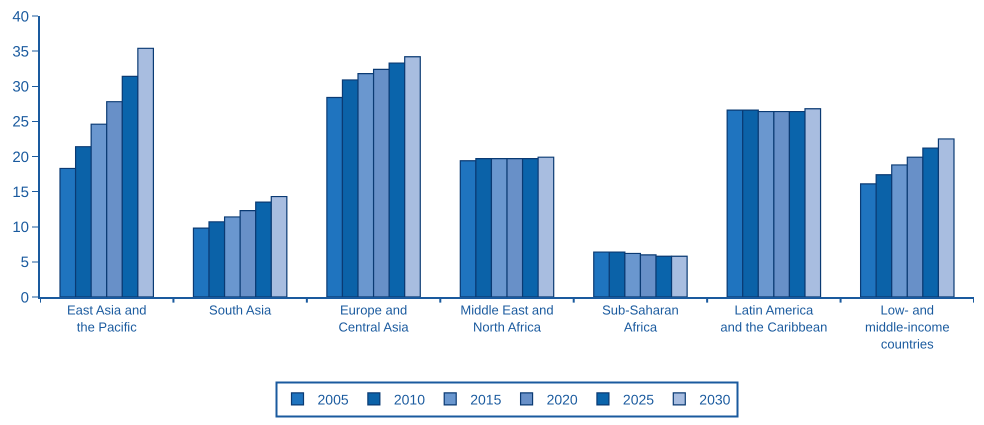  Describe the element at coordinates (20, 122) in the screenshot. I see `y-tick-label: 25` at that location.